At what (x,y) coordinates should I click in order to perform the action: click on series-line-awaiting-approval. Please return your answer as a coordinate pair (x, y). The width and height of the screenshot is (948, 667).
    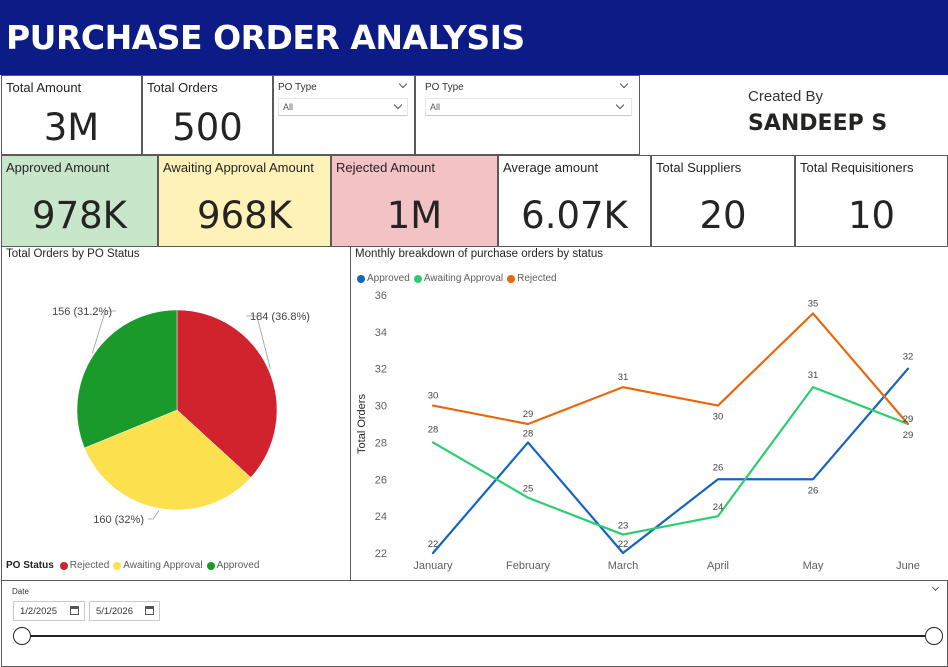
    Looking at the image, I should click on (670, 461).